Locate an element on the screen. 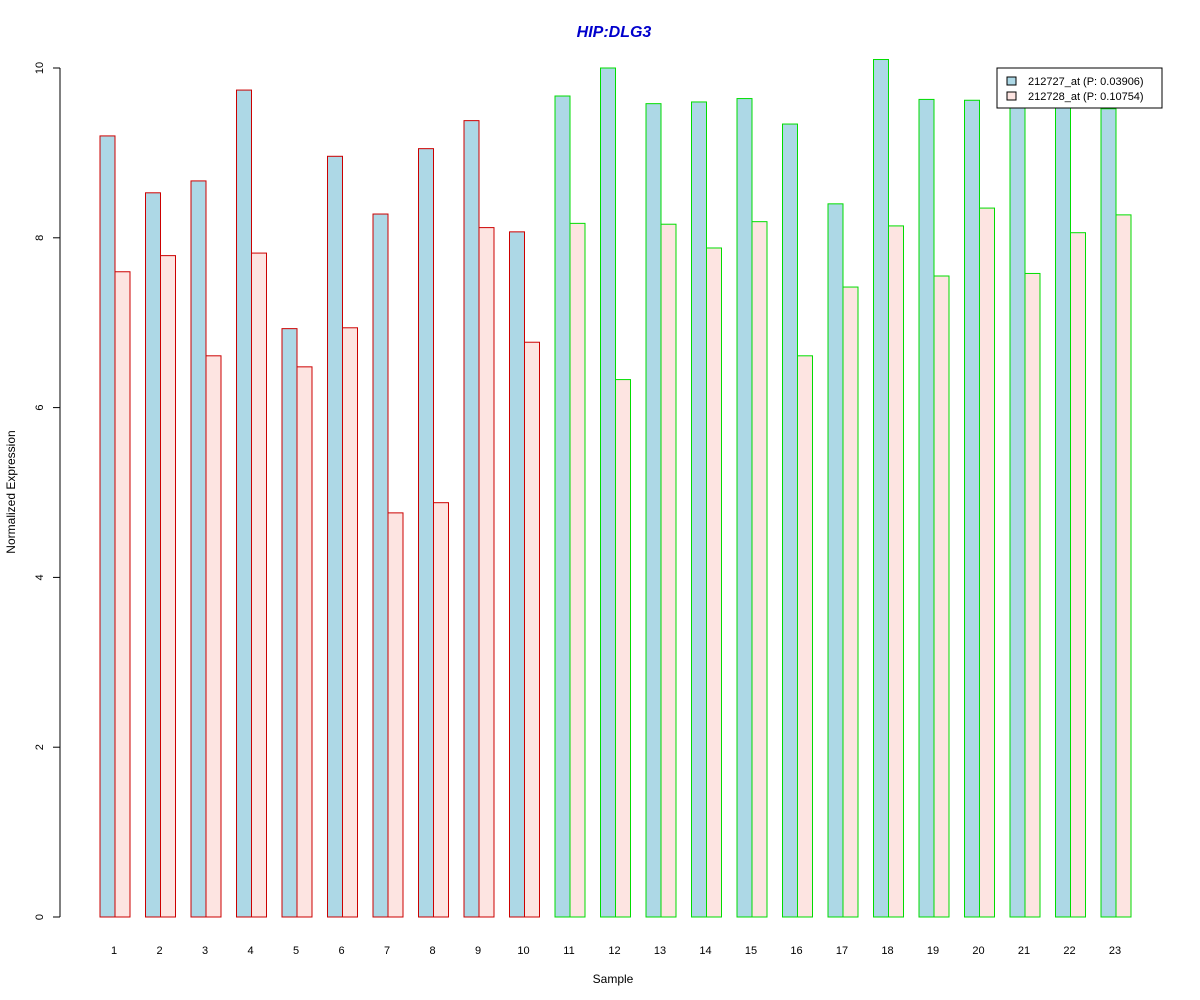  x-tick-label: 2 is located at coordinates (159, 951).